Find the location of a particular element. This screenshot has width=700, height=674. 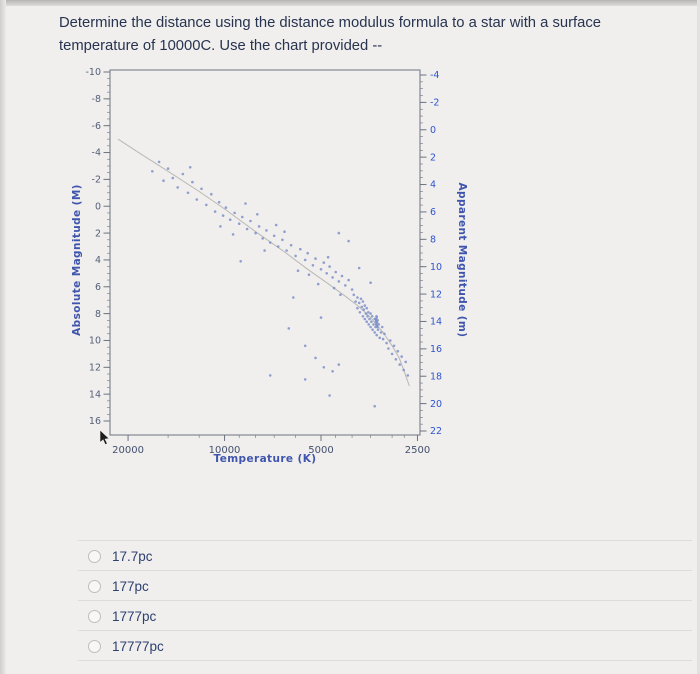

svg-text: 2500 is located at coordinates (417, 450).